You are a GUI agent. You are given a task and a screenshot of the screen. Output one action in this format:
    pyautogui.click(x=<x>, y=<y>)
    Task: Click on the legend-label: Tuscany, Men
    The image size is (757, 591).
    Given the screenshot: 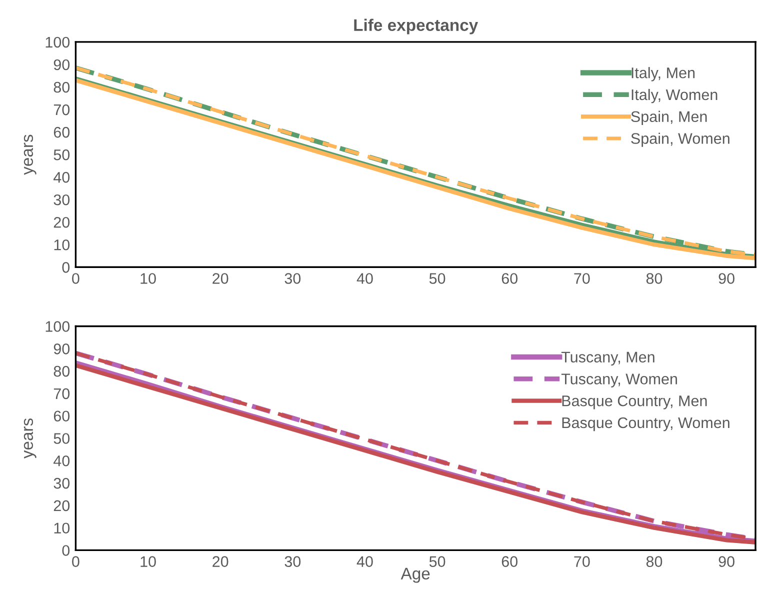 What is the action you would take?
    pyautogui.click(x=607, y=359)
    